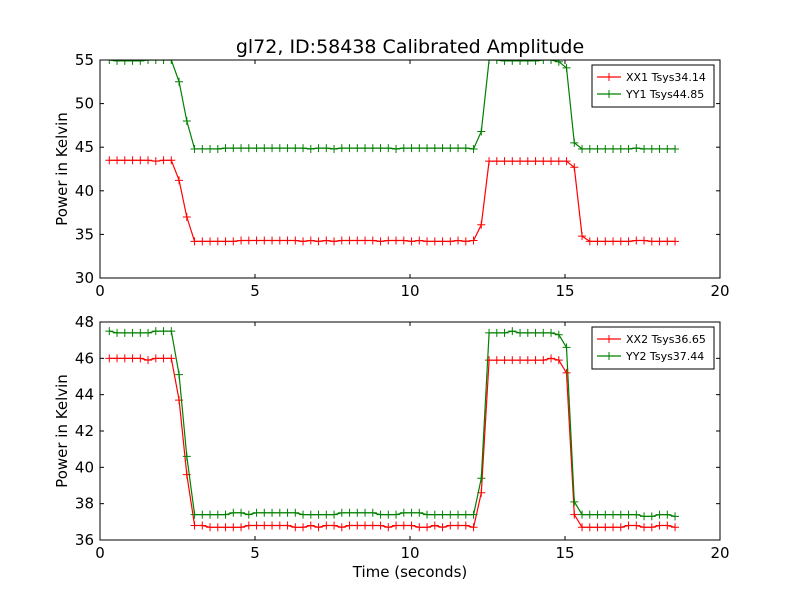  Describe the element at coordinates (84, 234) in the screenshot. I see `top-y-tick-label: 35` at that location.